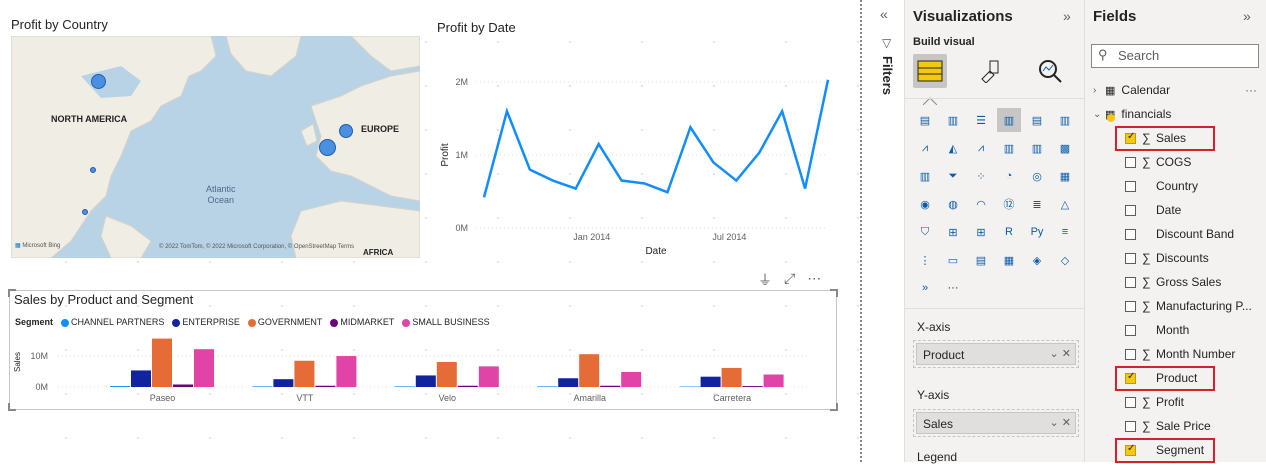 This screenshot has height=464, width=1266. Describe the element at coordinates (1037, 148) in the screenshot. I see `line-clustered-column-icon: ▥` at that location.